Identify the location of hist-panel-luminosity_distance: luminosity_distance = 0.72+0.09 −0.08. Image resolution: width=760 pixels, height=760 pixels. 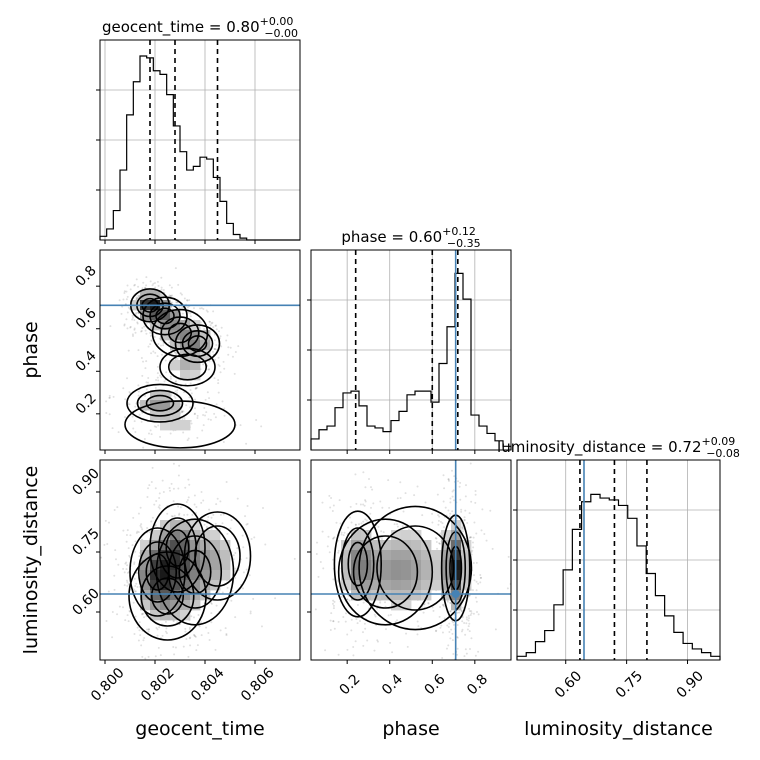
(618, 549).